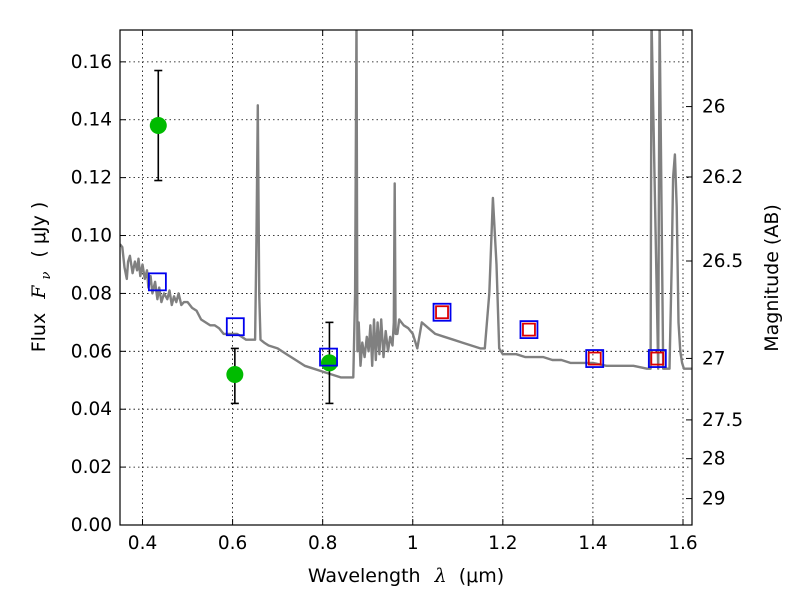 The image size is (800, 600). What do you see at coordinates (91, 293) in the screenshot?
I see `y-tick-label: 0.08` at bounding box center [91, 293].